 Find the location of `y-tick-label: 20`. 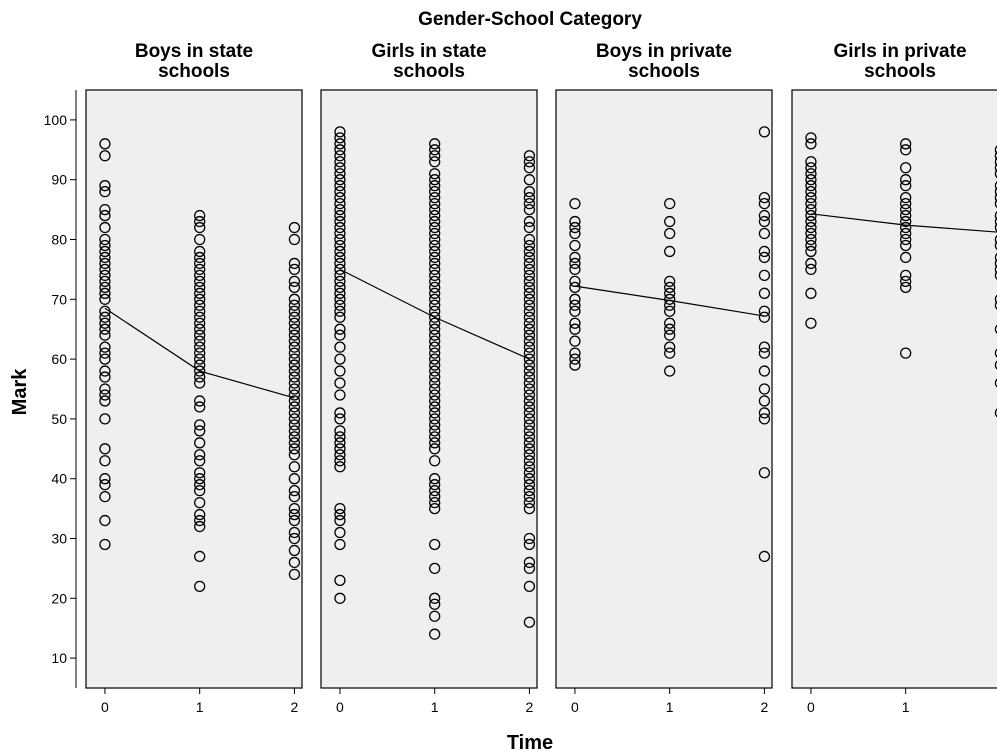

y-tick-label: 20 is located at coordinates (59, 598).